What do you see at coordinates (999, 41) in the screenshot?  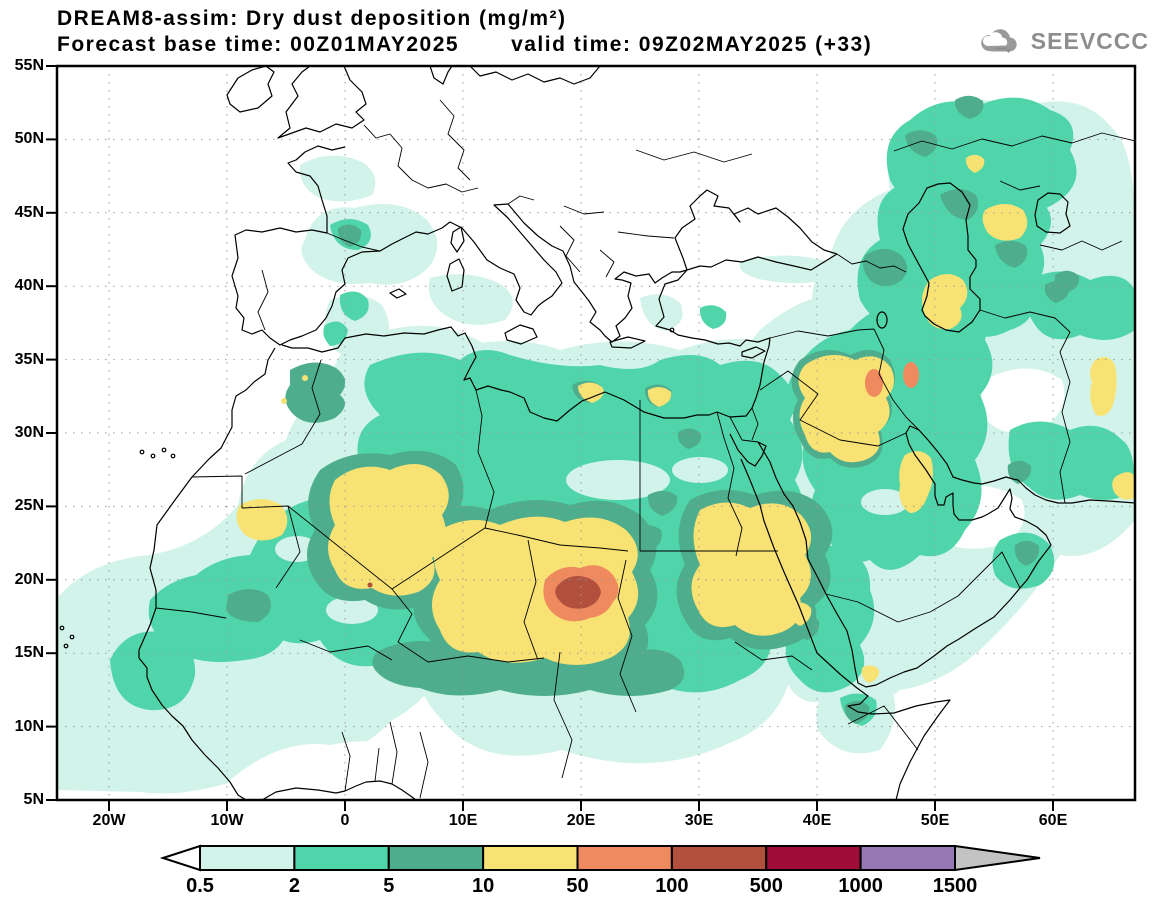 I see `cloud-icon` at bounding box center [999, 41].